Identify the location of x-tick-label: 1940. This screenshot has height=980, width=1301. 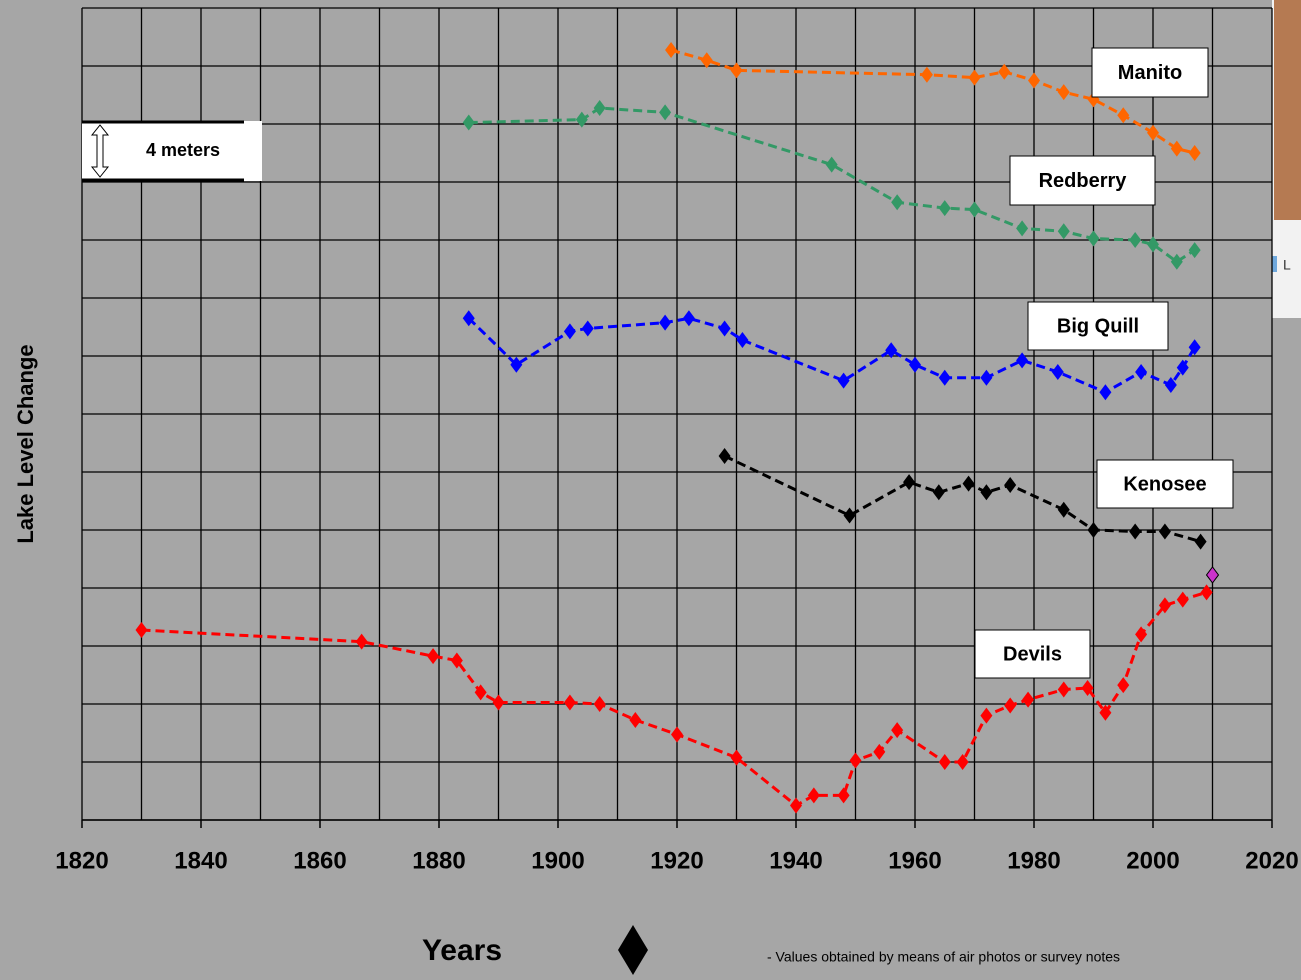
(795, 860).